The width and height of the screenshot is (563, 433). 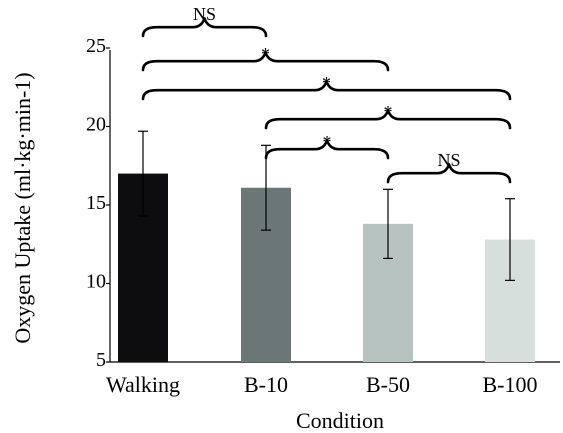 I want to click on y-tick-label: 20, so click(x=96, y=125).